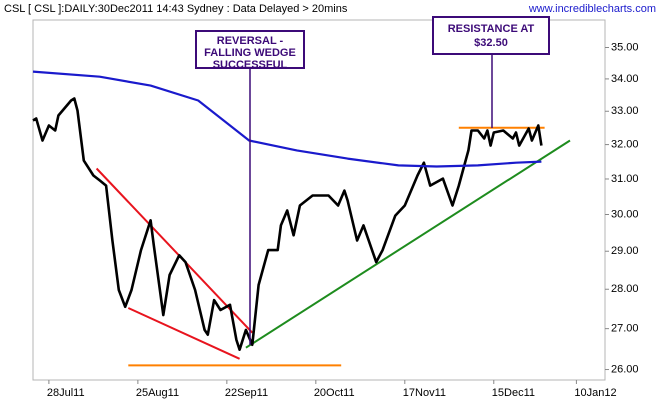 The image size is (660, 405). I want to click on x-tick-label: 28Jul11, so click(66, 393).